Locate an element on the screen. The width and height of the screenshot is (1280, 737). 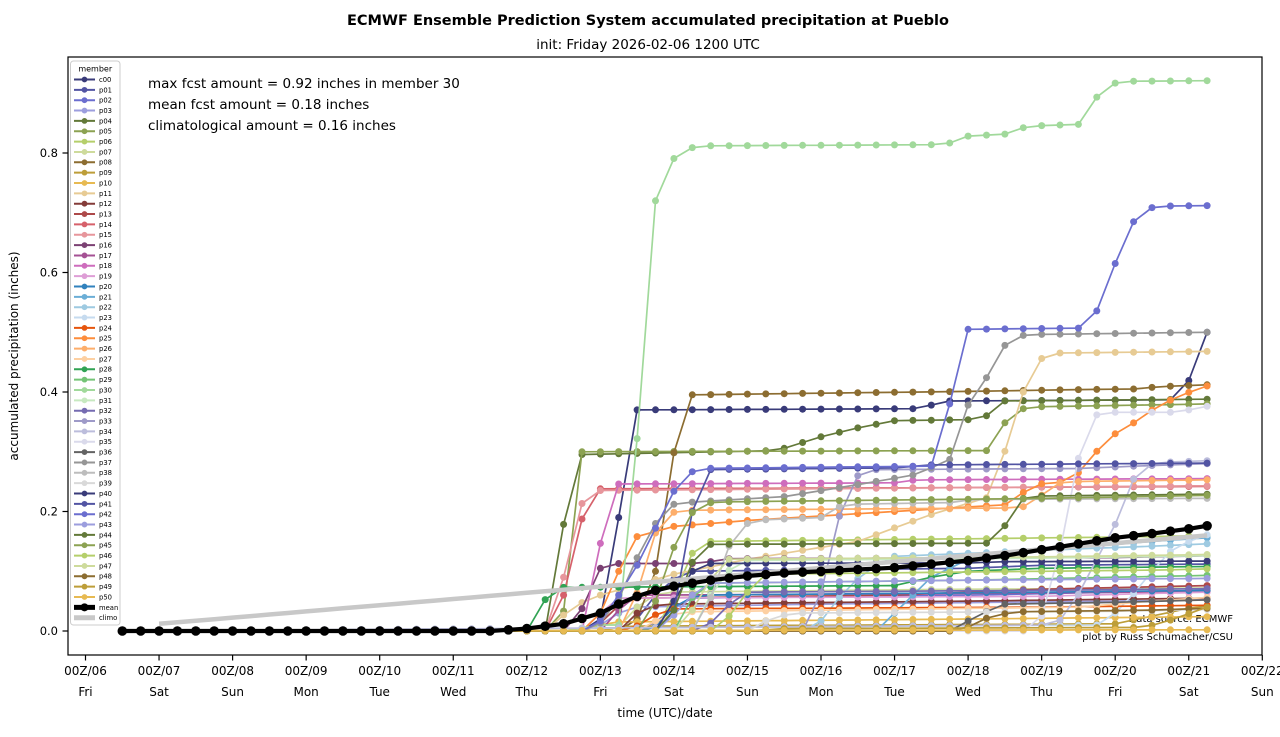
legend-item-p11: p11 is located at coordinates (93, 194).